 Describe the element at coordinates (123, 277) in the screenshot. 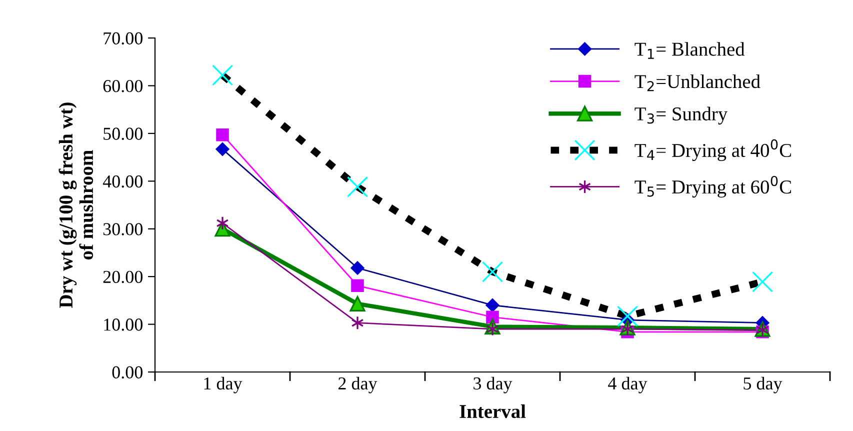

I see `y-tick-label: 20.00` at that location.